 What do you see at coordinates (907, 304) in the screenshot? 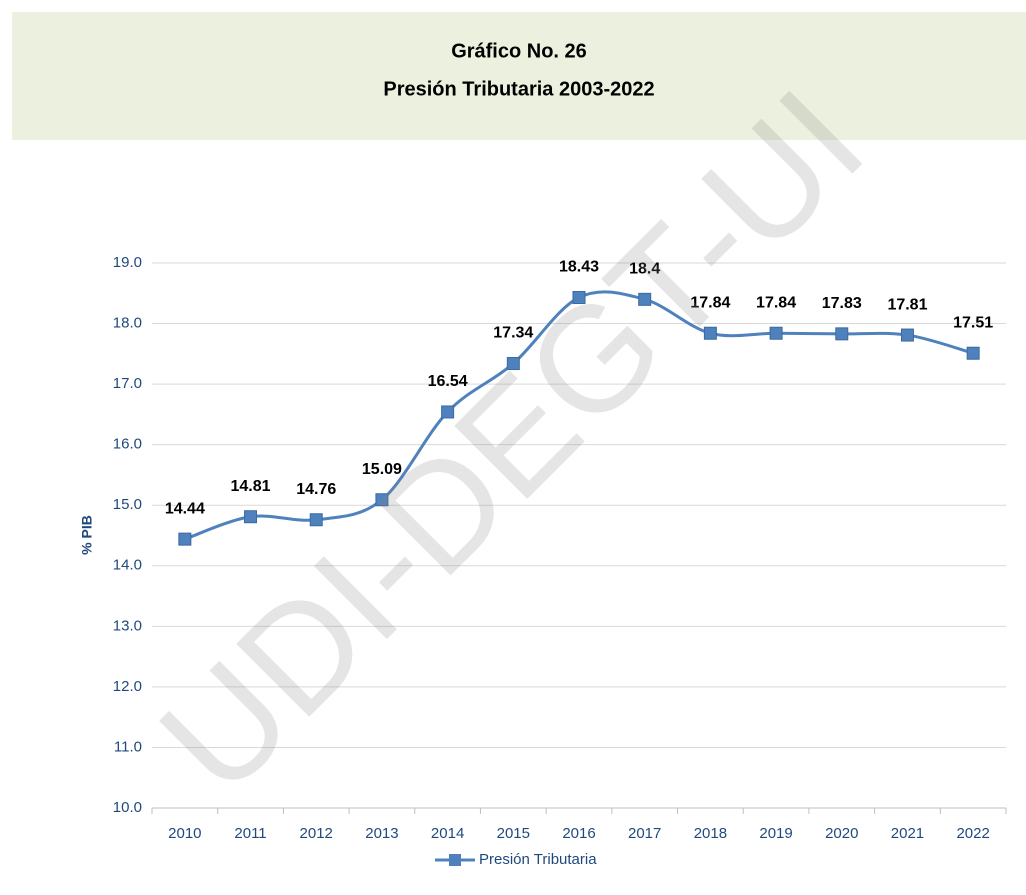
I see `data-label: 17.81` at bounding box center [907, 304].